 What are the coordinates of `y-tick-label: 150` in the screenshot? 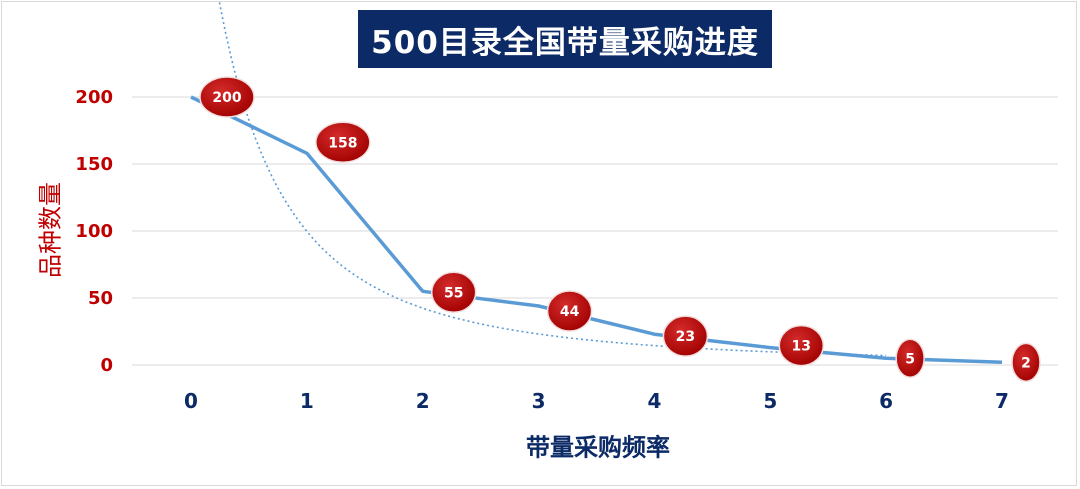 It's located at (94, 164).